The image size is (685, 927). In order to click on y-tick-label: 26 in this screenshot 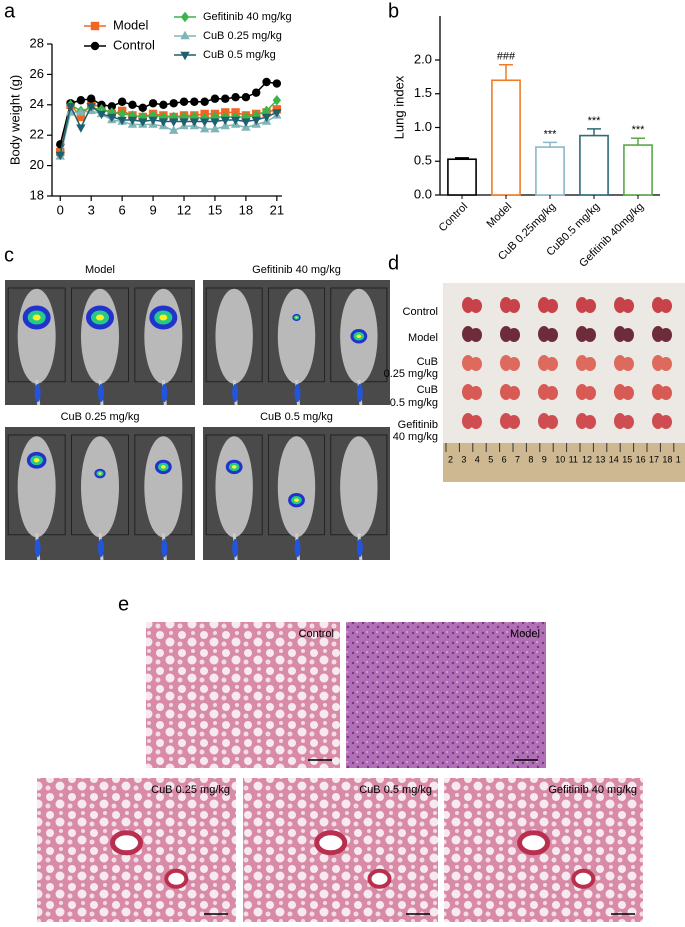, I will do `click(37, 73)`.